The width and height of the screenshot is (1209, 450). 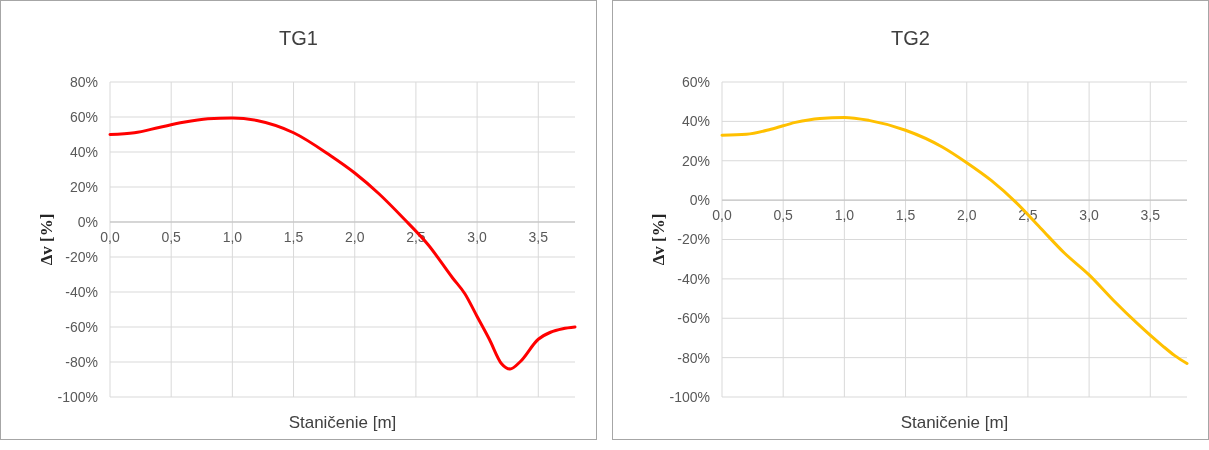 What do you see at coordinates (910, 38) in the screenshot?
I see `chart-title: TG2` at bounding box center [910, 38].